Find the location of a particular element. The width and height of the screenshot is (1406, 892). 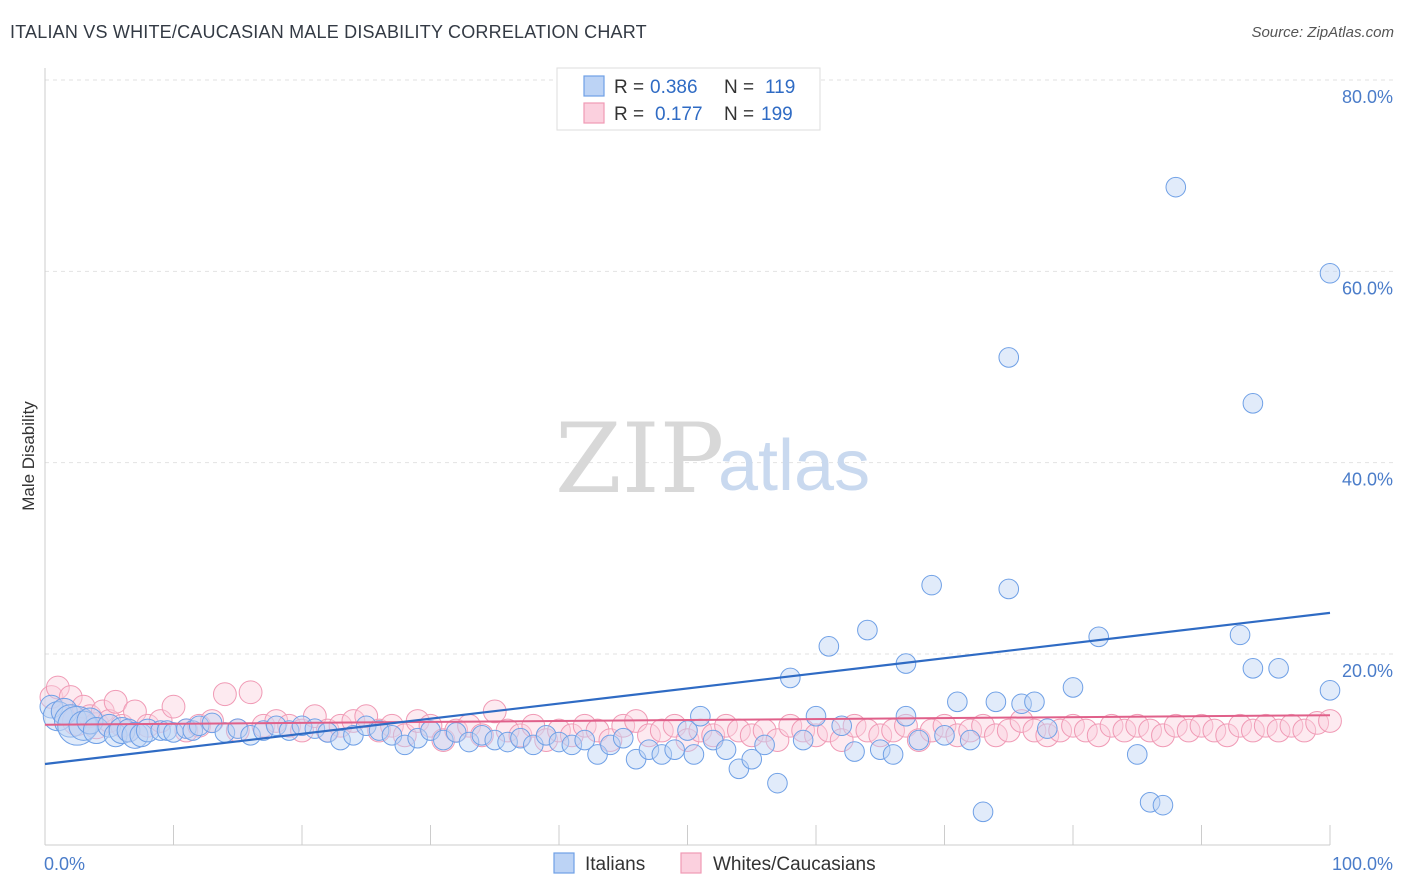

watermark-atlas: atlas is located at coordinates (794, 466).